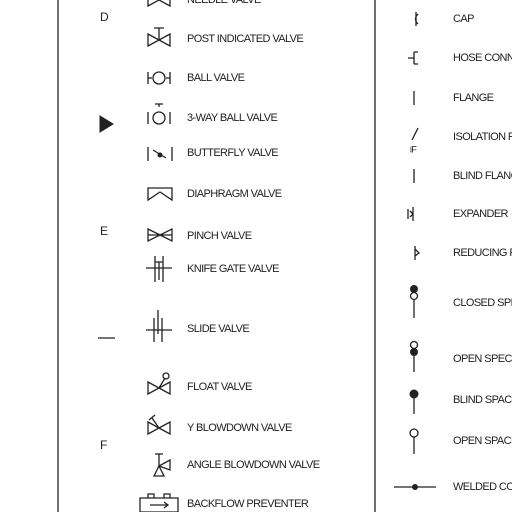 The height and width of the screenshot is (512, 512). What do you see at coordinates (481, 214) in the screenshot?
I see `right-item-label: EXPANDER` at bounding box center [481, 214].